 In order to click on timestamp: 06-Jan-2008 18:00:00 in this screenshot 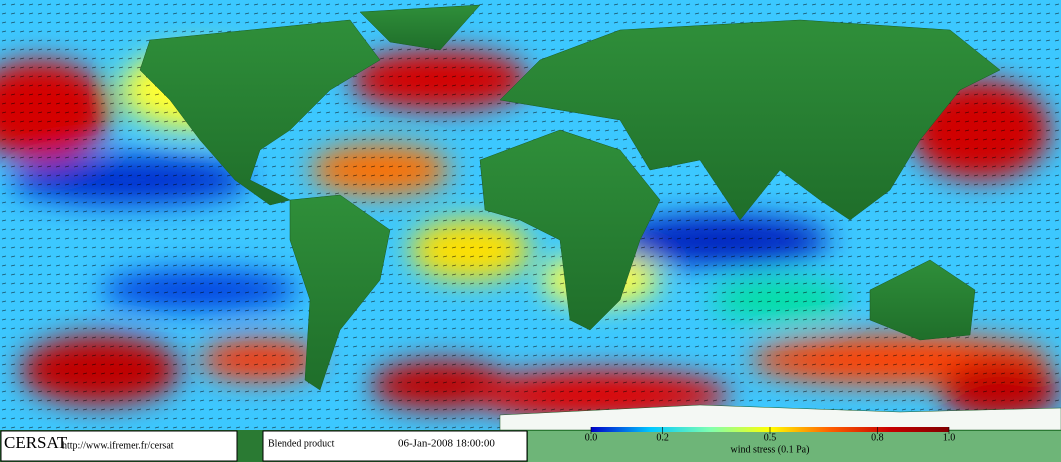, I will do `click(446, 444)`.